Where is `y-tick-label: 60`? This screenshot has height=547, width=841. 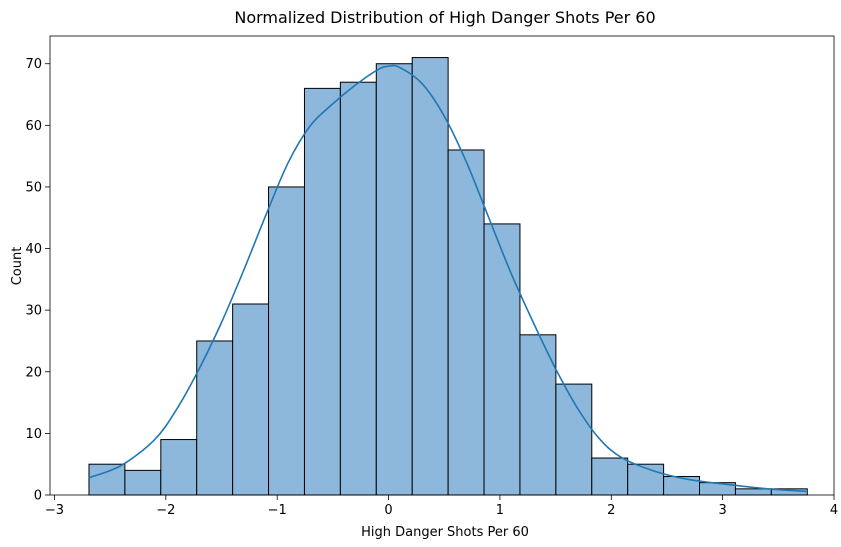
y-tick-label: 60 is located at coordinates (33, 126).